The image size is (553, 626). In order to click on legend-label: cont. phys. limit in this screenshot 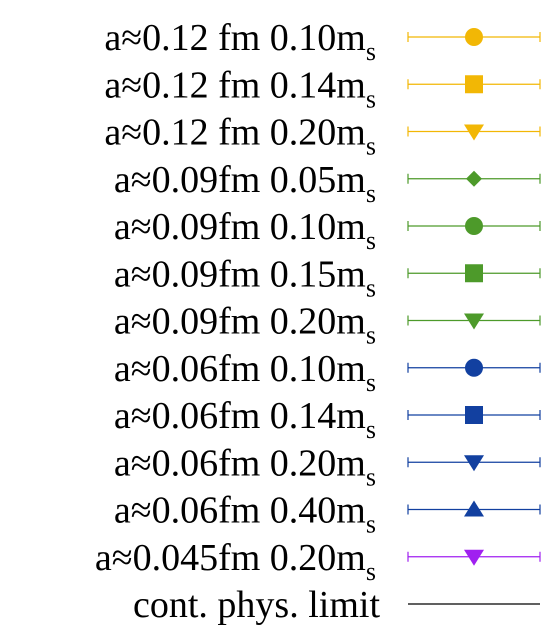, I will do `click(256, 605)`.